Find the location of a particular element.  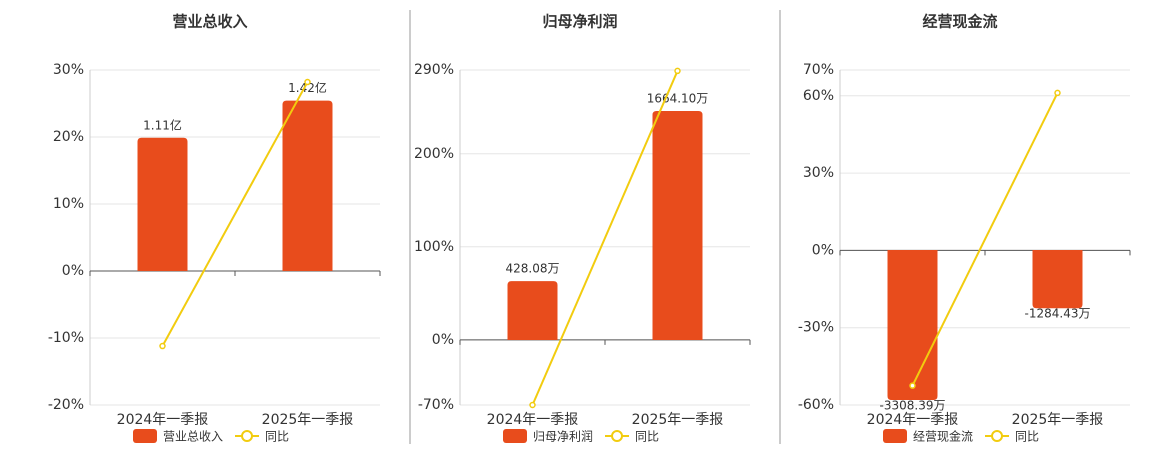

data-label: 428.08万 is located at coordinates (533, 269).